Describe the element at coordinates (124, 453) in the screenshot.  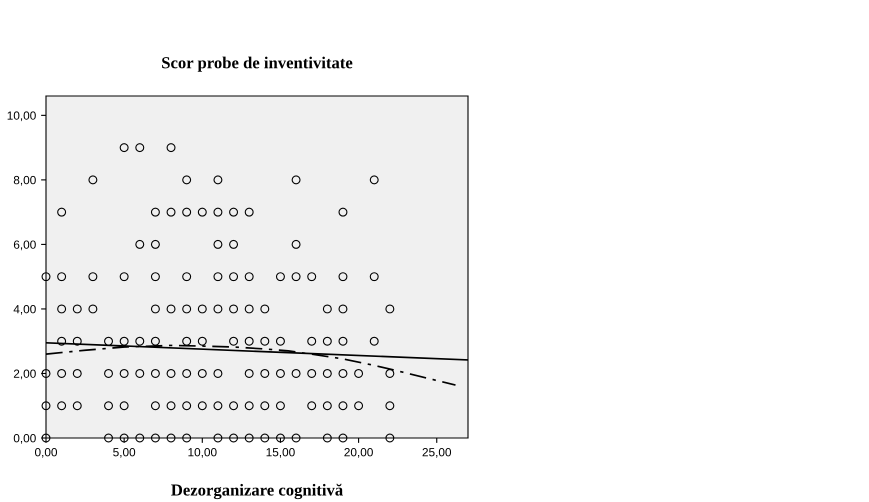
I see `x-tick-label: 5,00` at that location.